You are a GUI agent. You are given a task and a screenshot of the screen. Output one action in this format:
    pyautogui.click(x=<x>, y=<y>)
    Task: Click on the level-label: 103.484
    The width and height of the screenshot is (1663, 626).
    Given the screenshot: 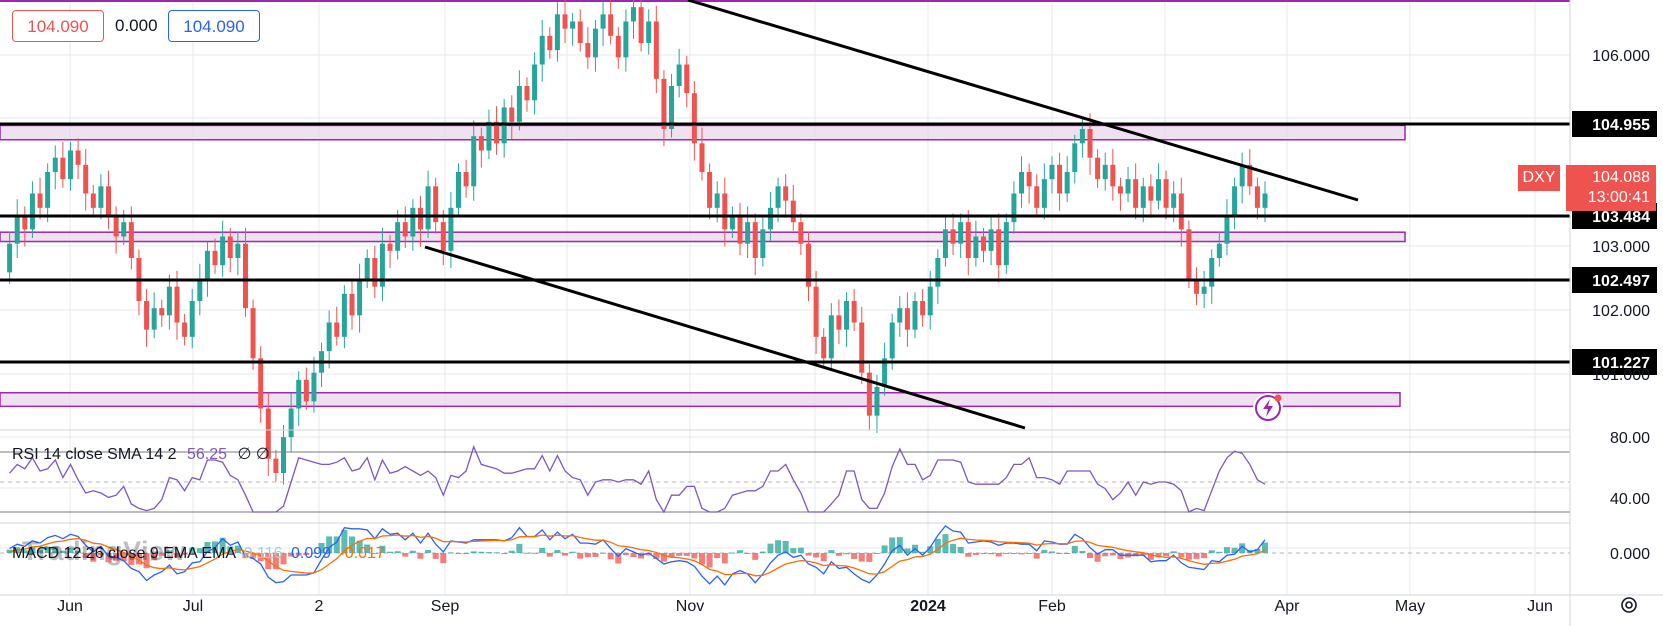 What is the action you would take?
    pyautogui.click(x=1621, y=217)
    